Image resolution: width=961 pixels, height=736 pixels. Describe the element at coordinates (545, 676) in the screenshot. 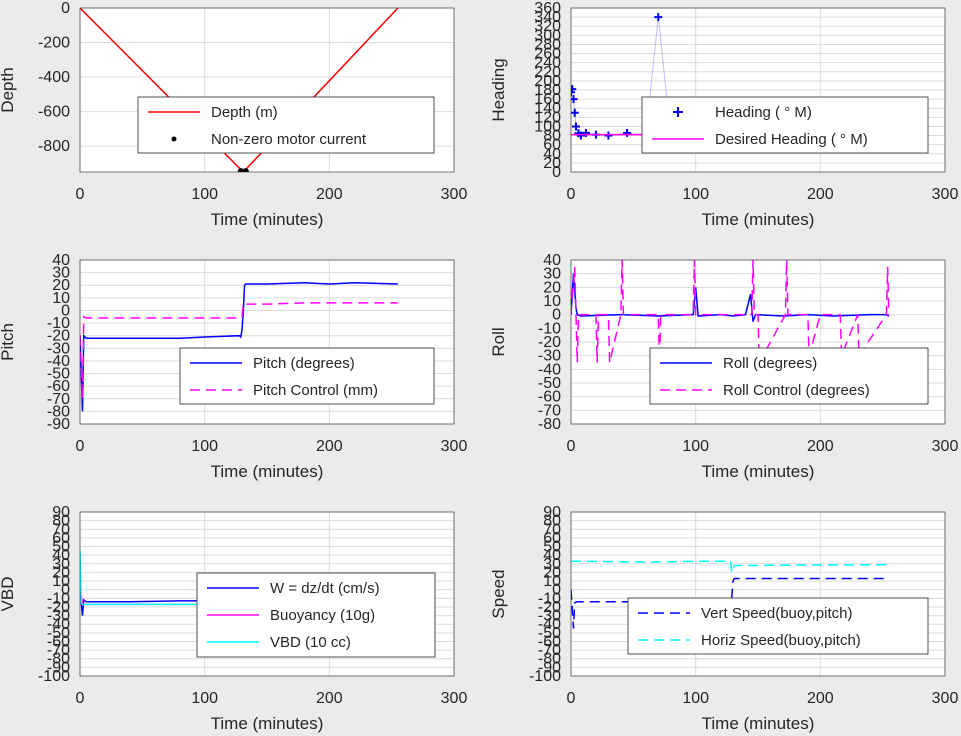

I see `y-tick-label: -100` at that location.